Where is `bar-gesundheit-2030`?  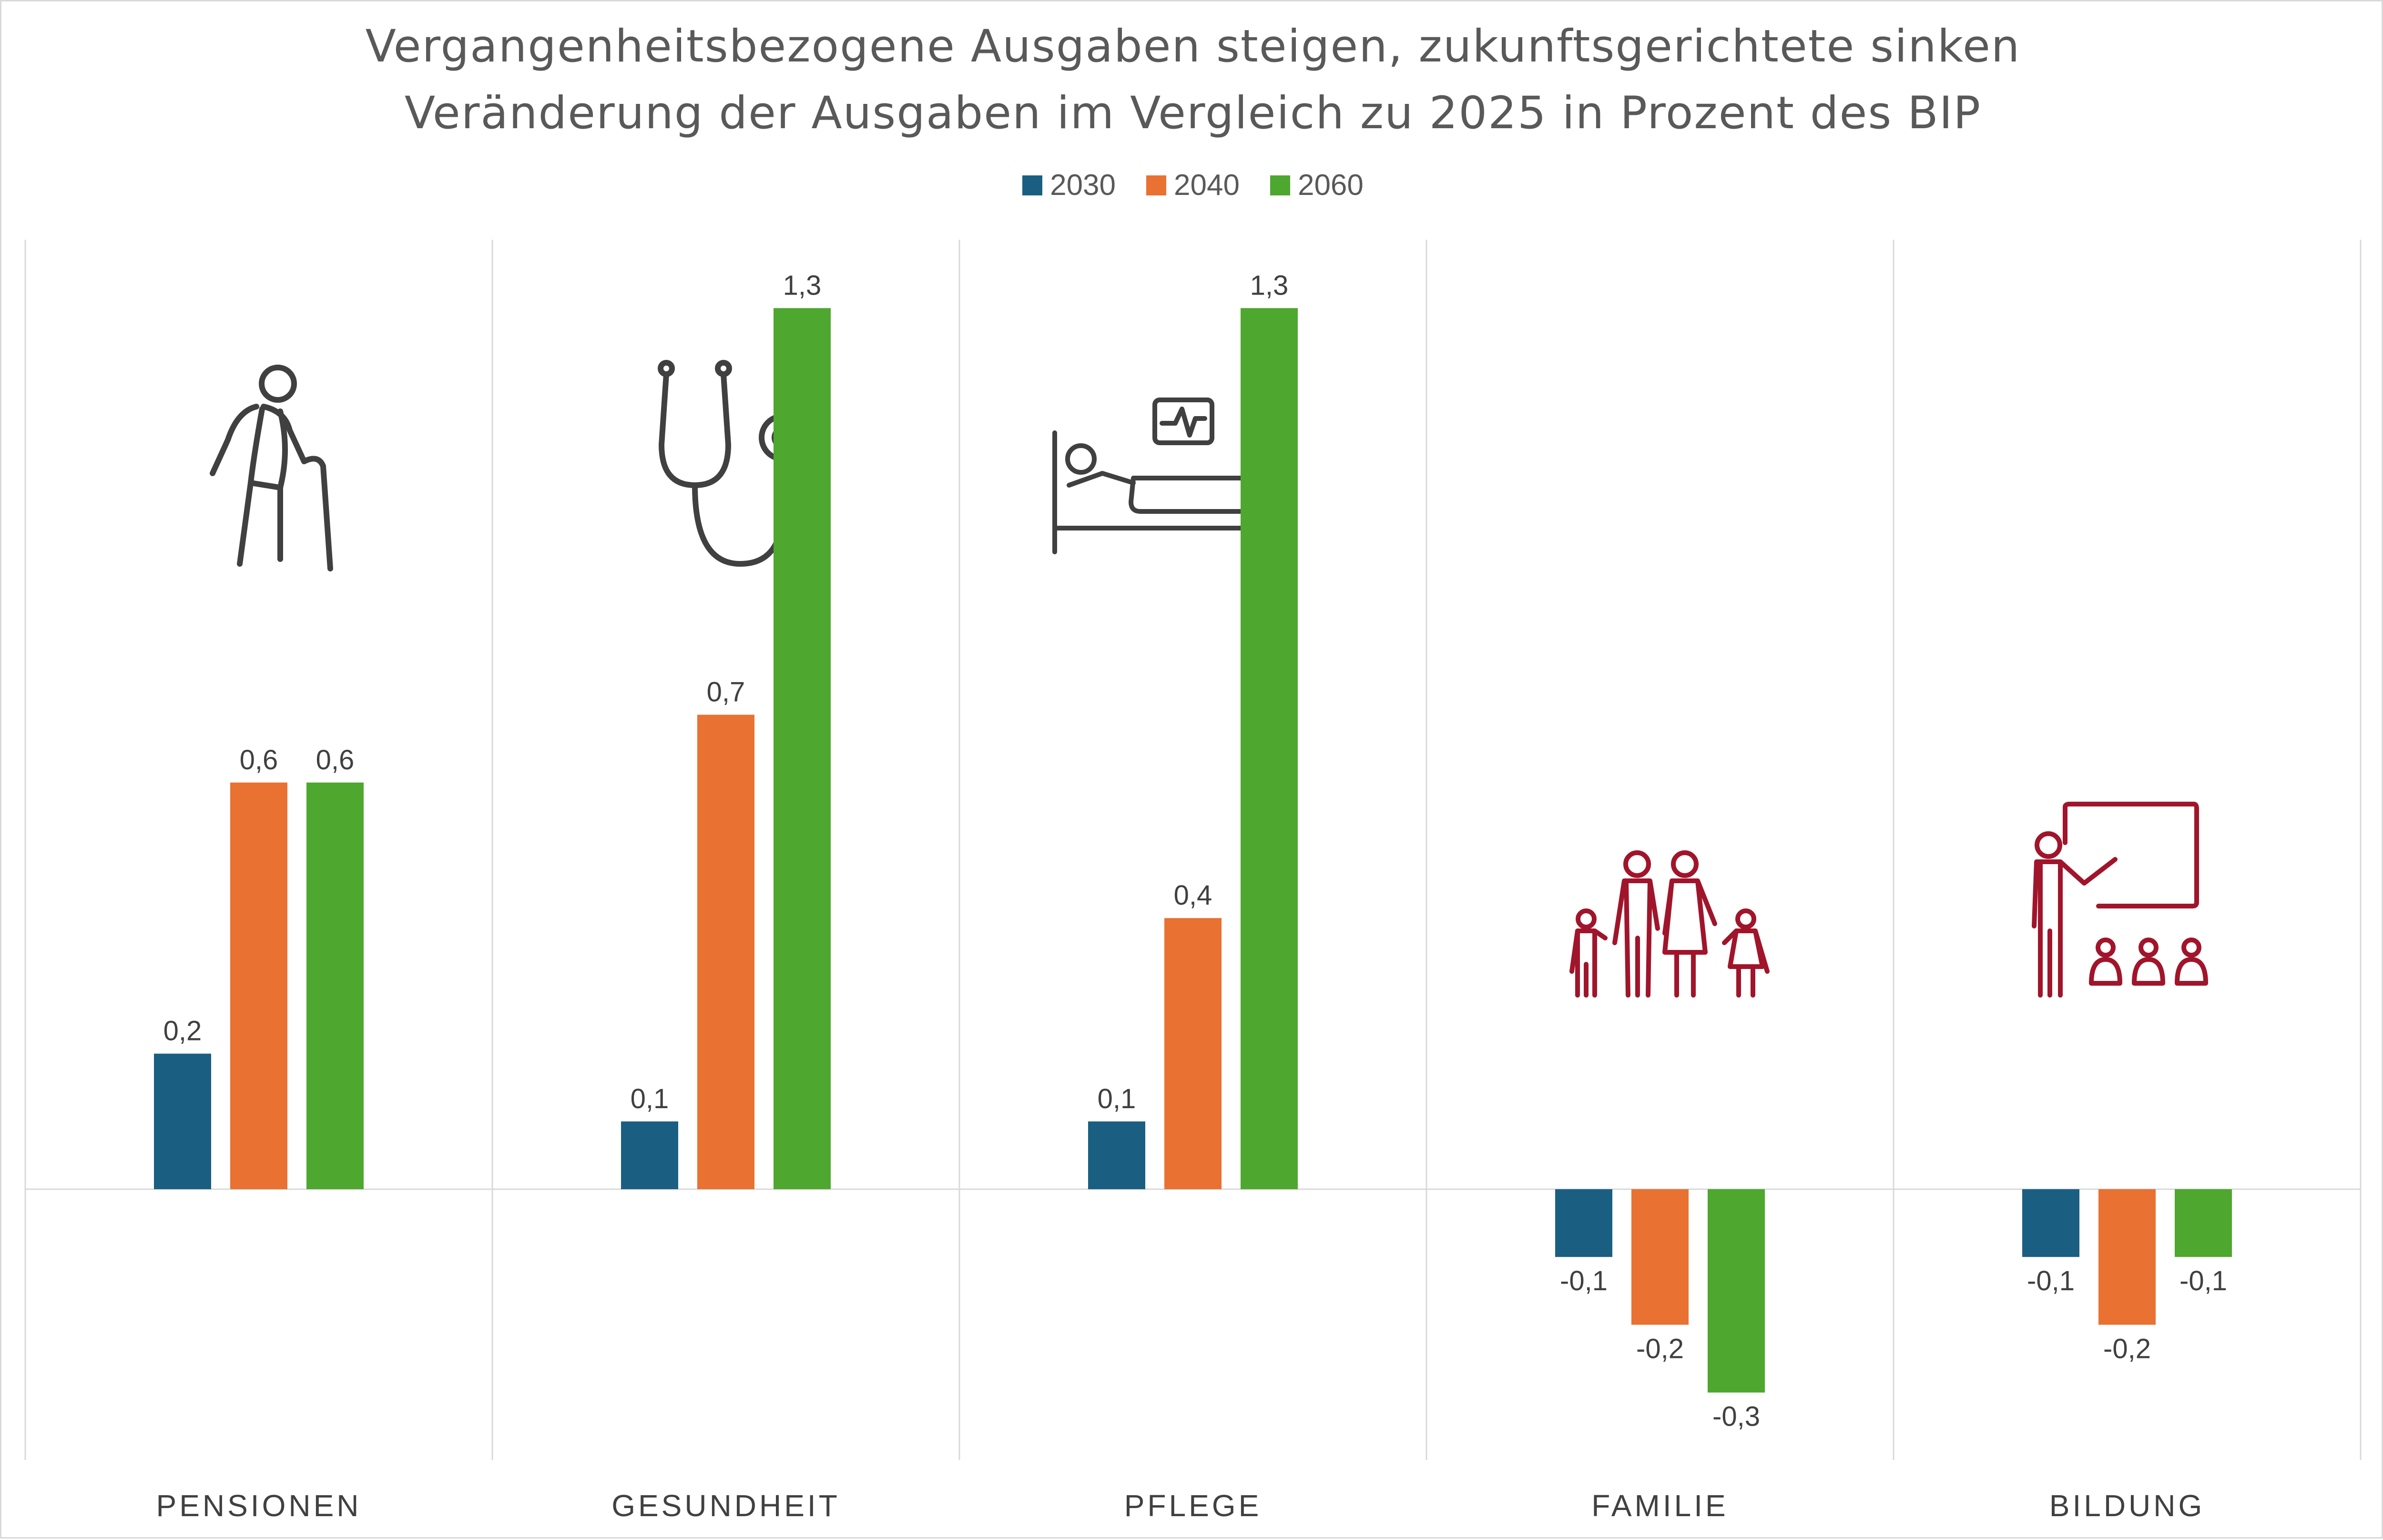
bar-gesundheit-2030 is located at coordinates (650, 1155).